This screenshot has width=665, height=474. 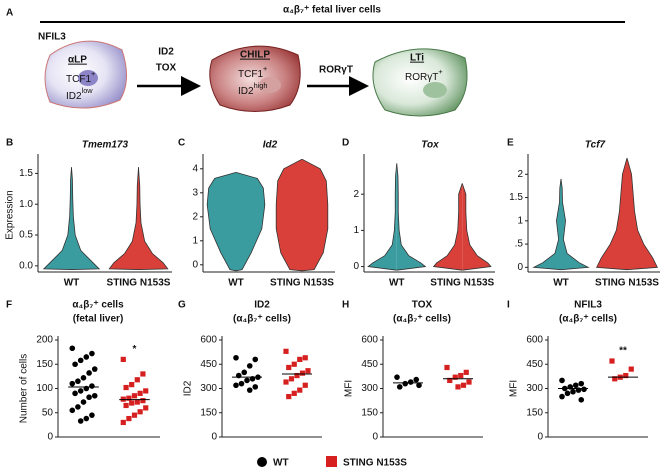 What do you see at coordinates (255, 55) in the screenshot?
I see `cell-name: CHILP` at bounding box center [255, 55].